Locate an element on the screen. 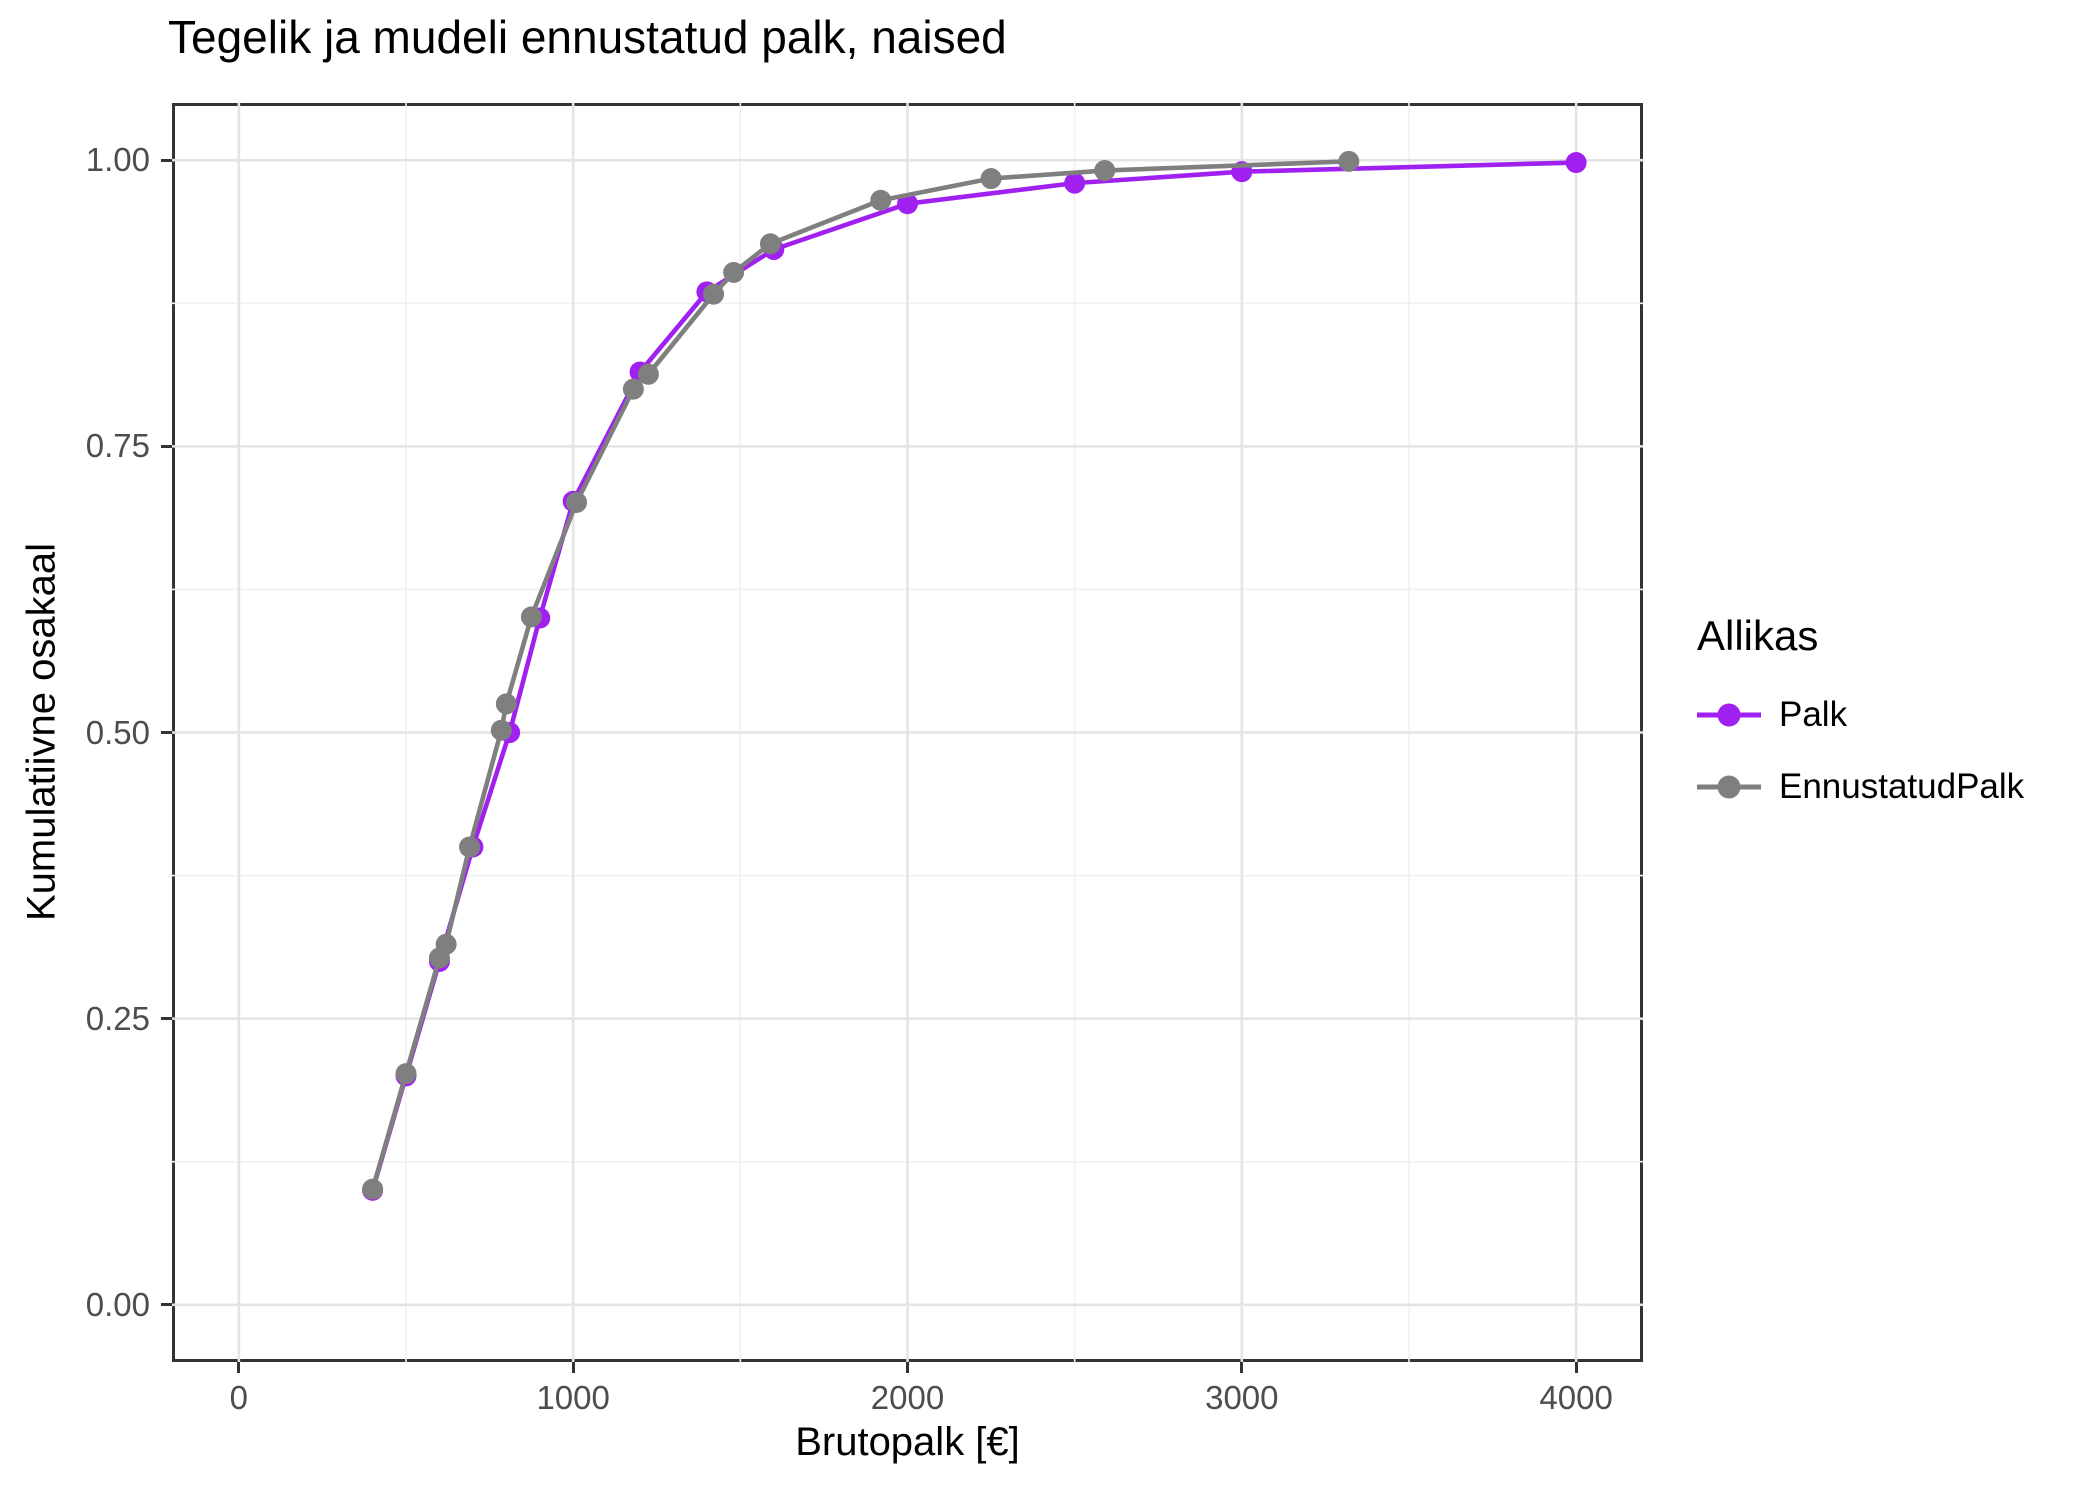  y-tick-label: 0.50 is located at coordinates (117, 732).